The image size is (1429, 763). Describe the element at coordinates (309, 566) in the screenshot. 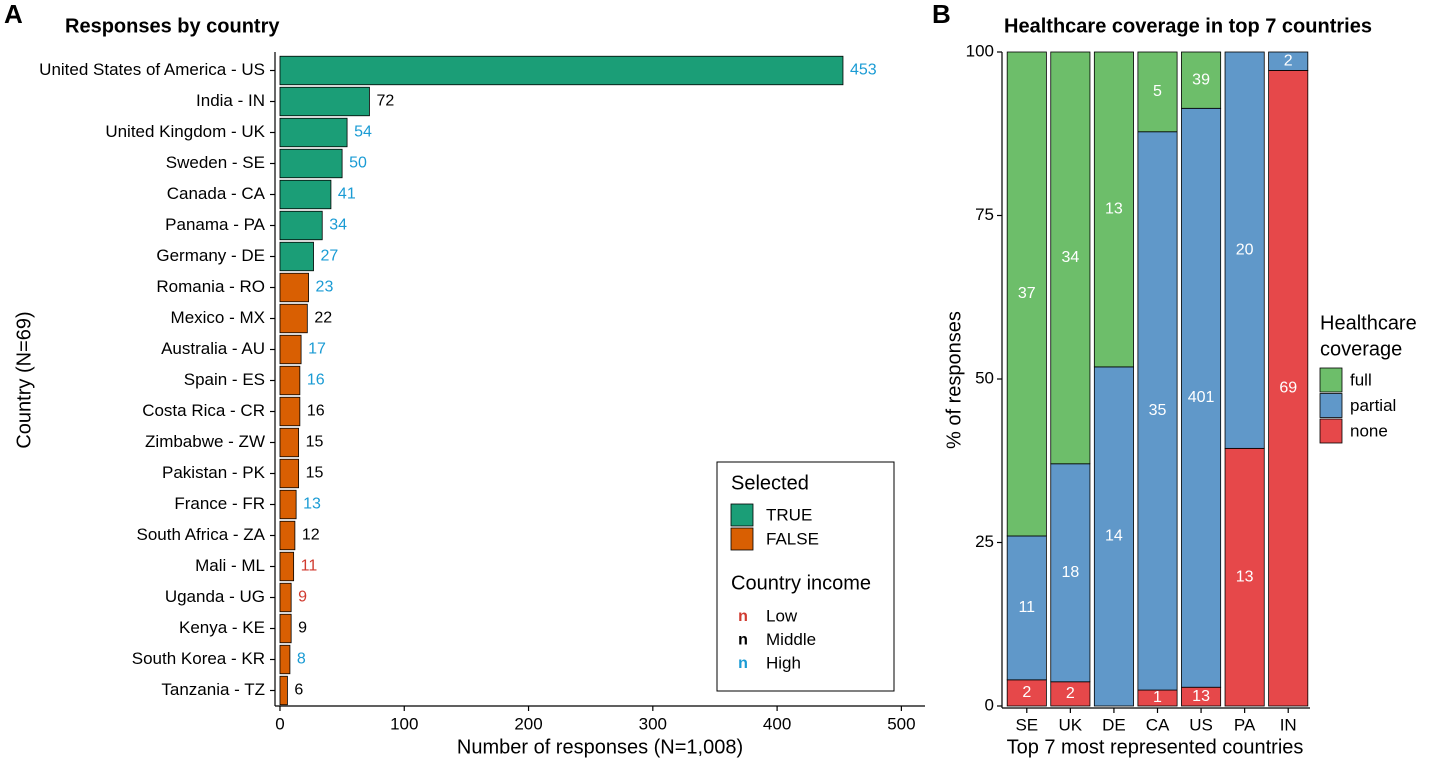

I see `value-label: 11` at that location.